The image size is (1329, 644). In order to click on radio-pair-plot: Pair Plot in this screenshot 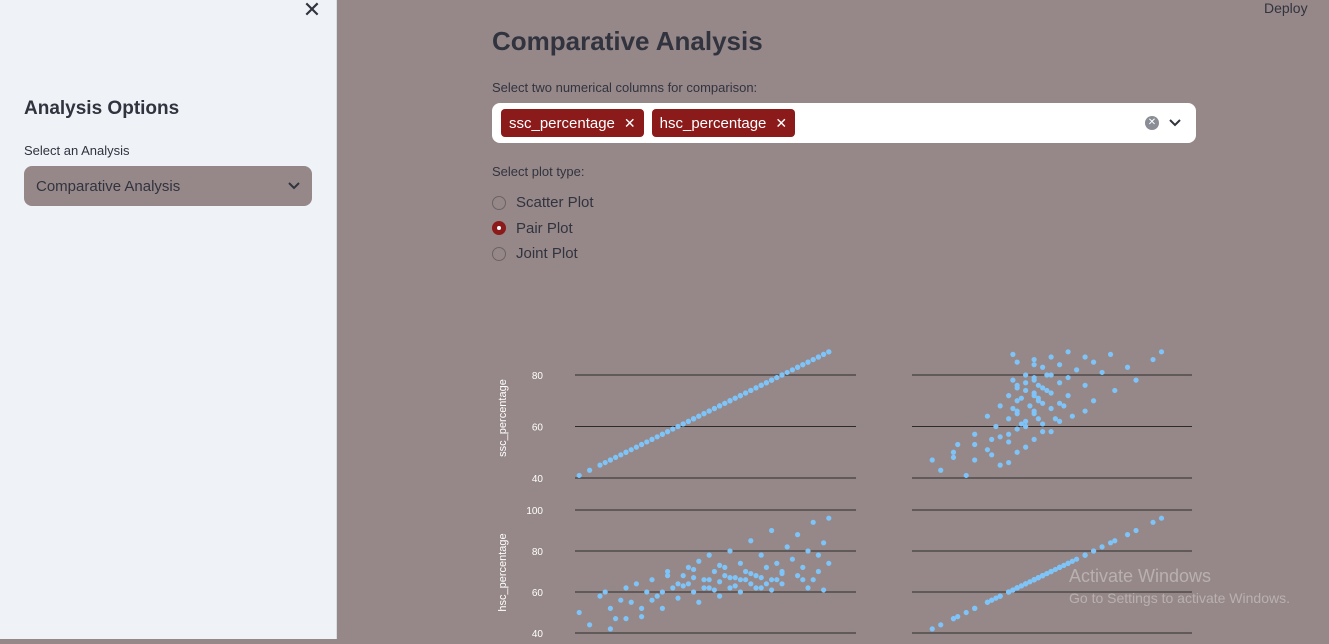, I will do `click(543, 229)`.